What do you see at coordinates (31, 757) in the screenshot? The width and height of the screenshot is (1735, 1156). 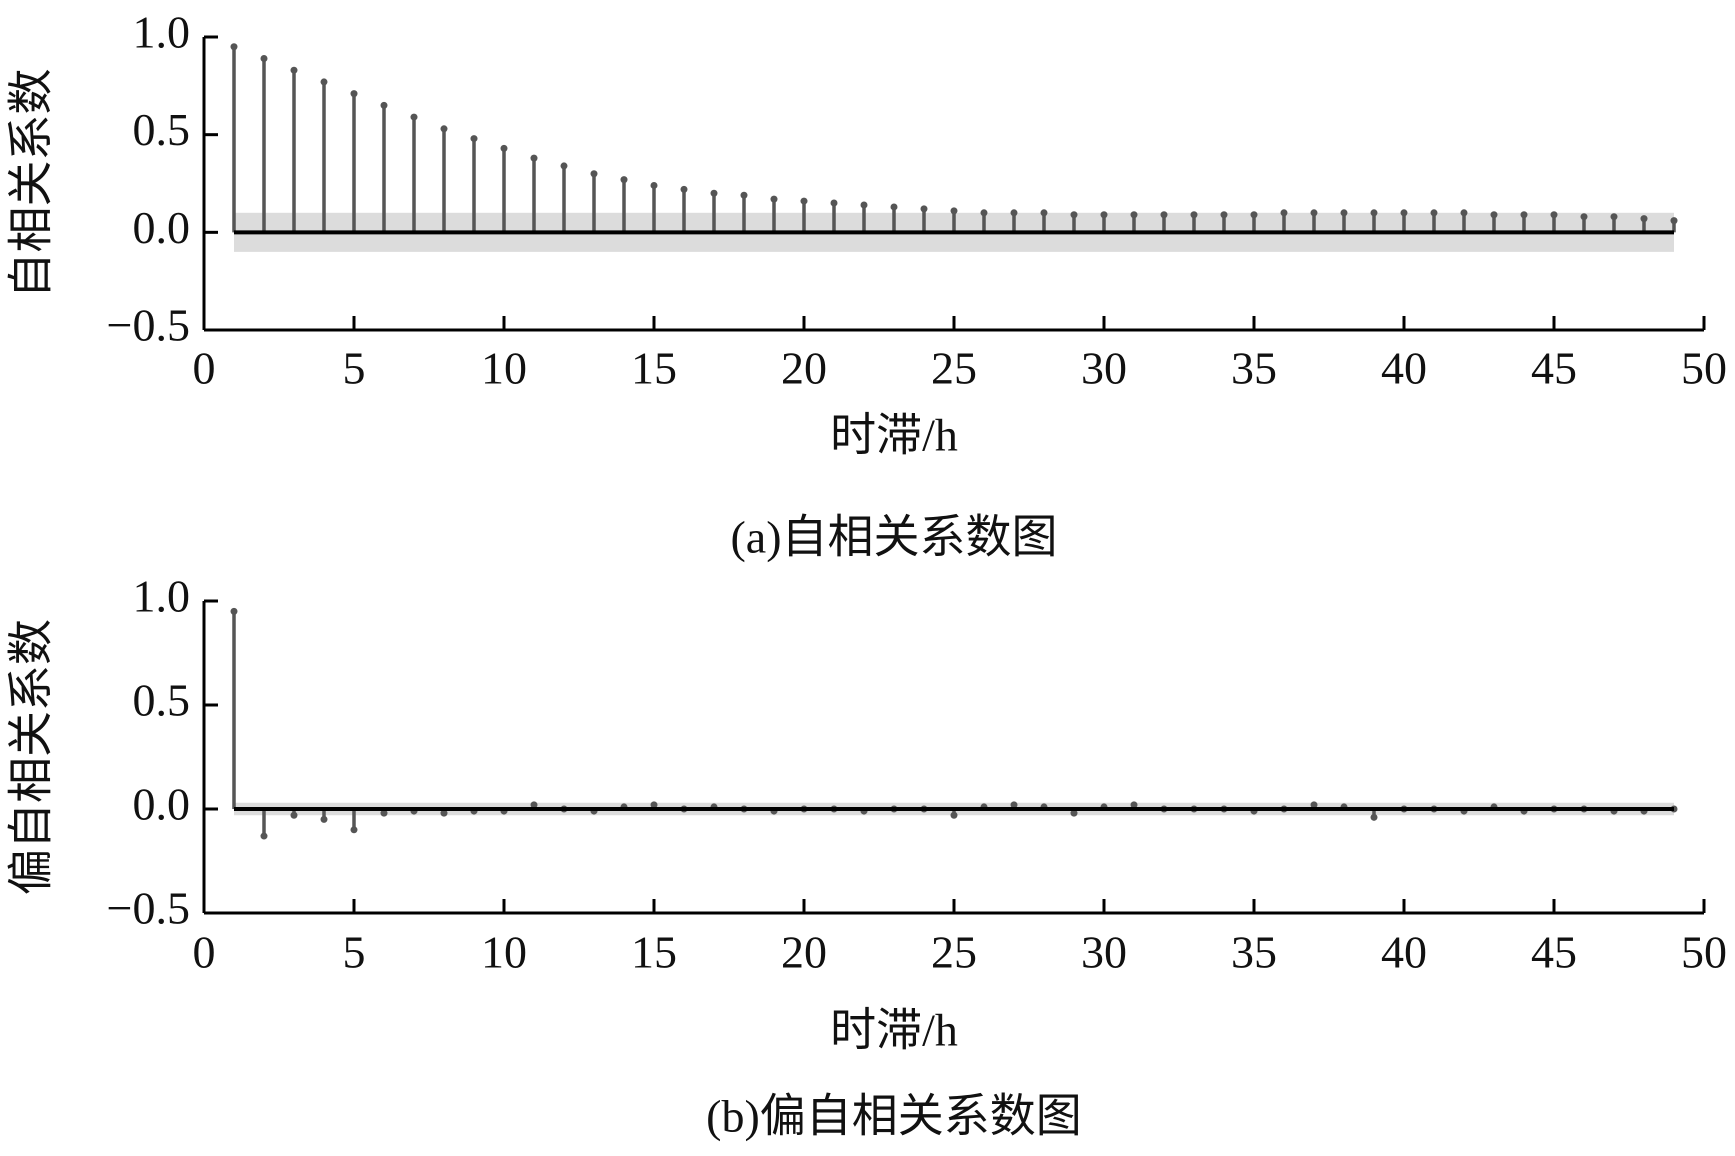 I see `y-axis-label: 偏自相关系数` at bounding box center [31, 757].